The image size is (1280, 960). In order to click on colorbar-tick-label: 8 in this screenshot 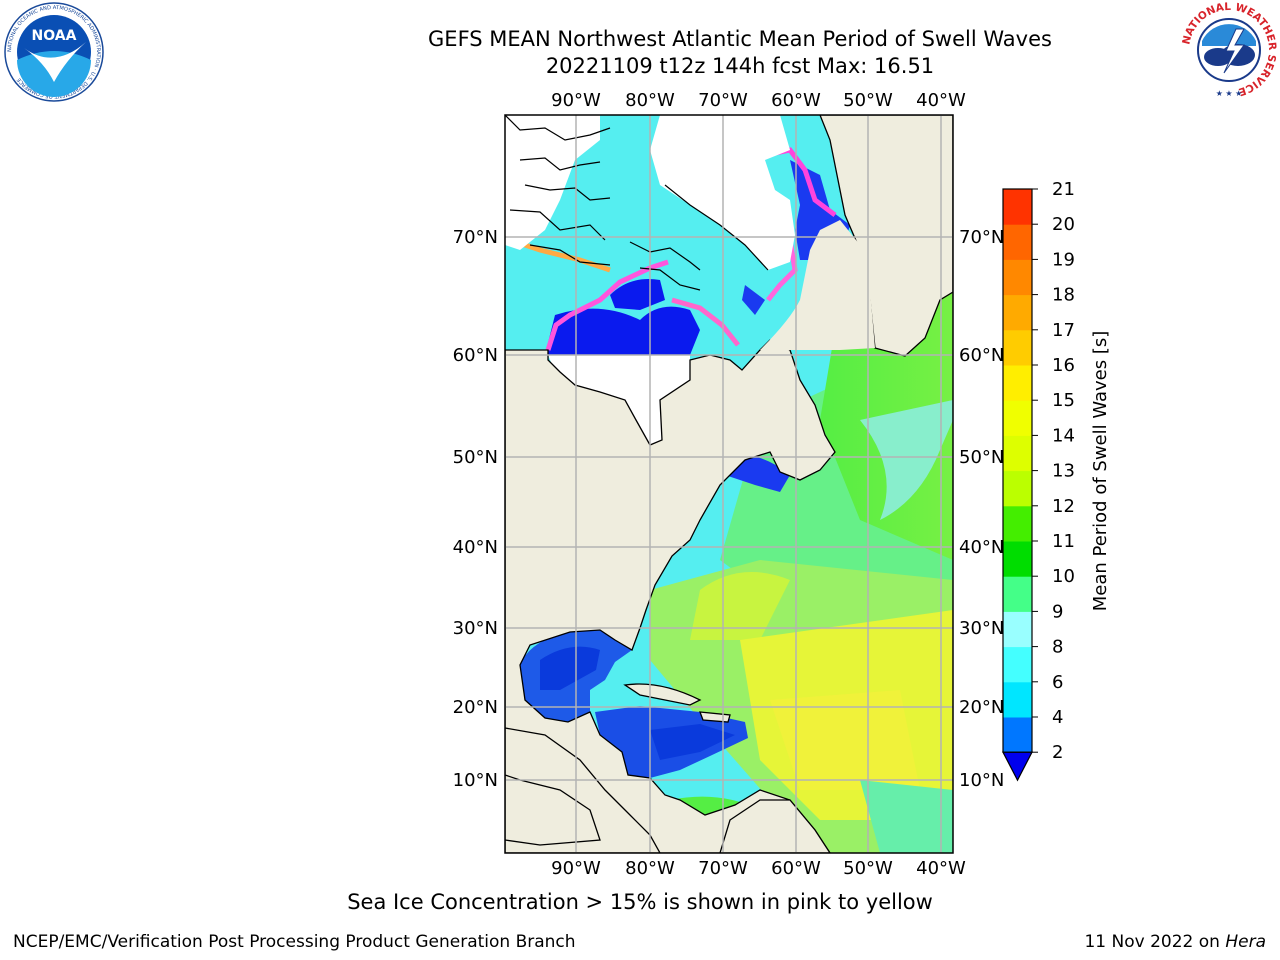, I will do `click(1057, 647)`.